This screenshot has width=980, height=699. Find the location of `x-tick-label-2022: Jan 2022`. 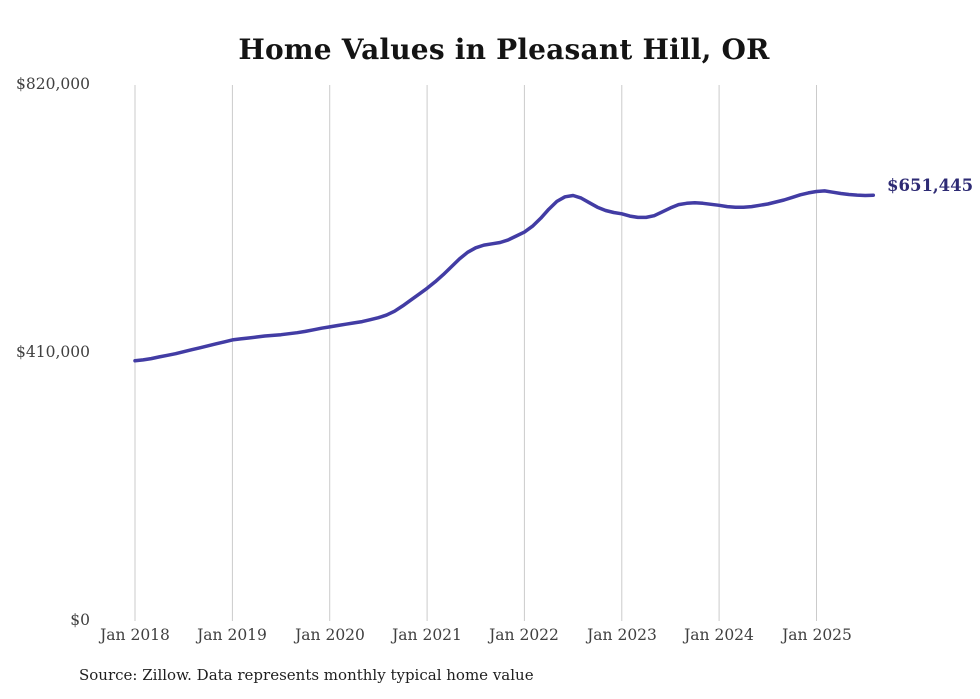

x-tick-label-2022: Jan 2022 is located at coordinates (524, 635).